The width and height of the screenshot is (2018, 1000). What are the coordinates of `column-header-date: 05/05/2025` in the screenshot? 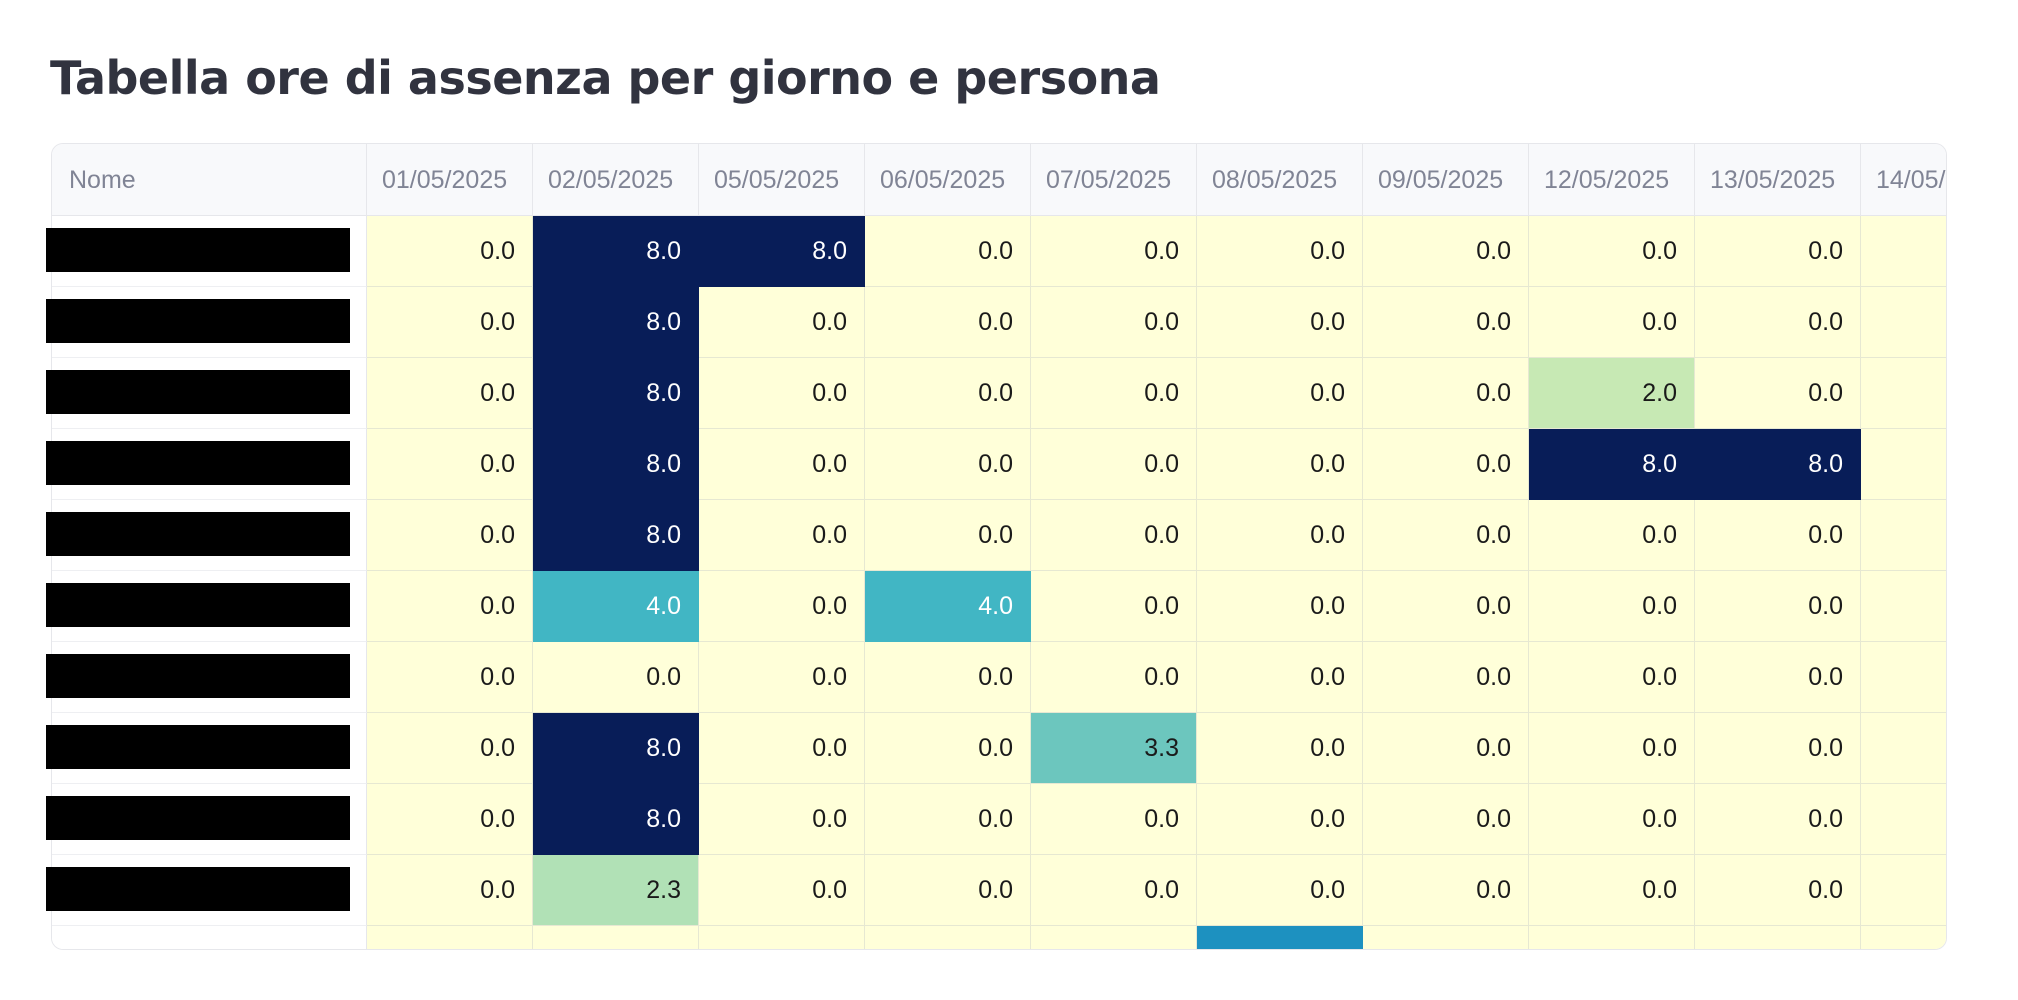 It's located at (782, 180).